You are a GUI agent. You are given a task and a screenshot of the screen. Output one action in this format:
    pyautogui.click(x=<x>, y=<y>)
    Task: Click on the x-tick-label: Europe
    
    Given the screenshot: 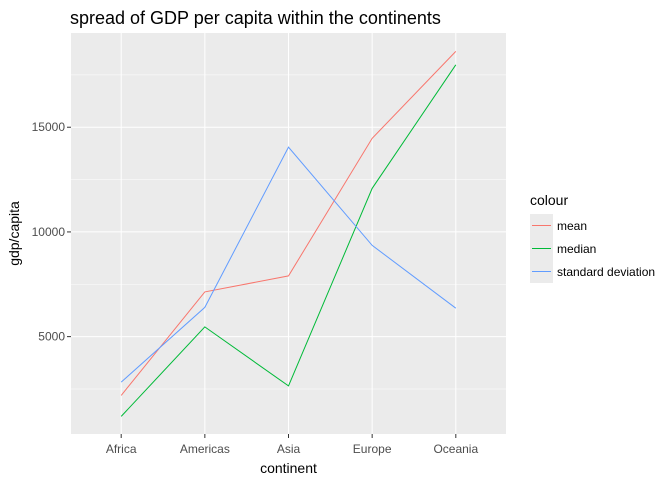 What is the action you would take?
    pyautogui.click(x=372, y=449)
    